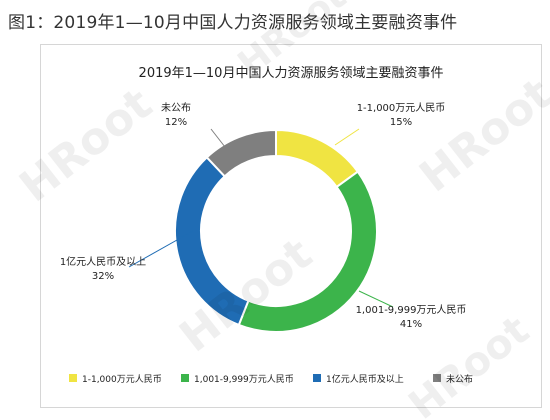  What do you see at coordinates (401, 122) in the screenshot?
I see `slice-value-label: 15%` at bounding box center [401, 122].